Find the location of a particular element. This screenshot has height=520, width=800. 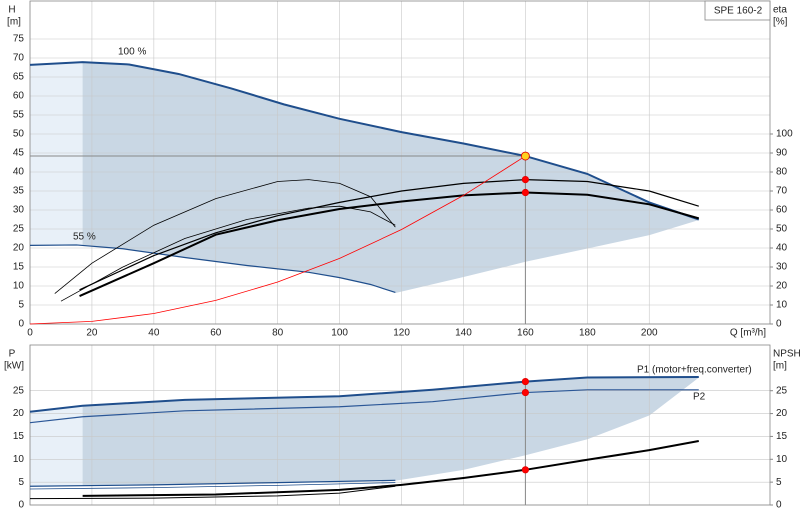

y-axis-label: P is located at coordinates (12, 354).